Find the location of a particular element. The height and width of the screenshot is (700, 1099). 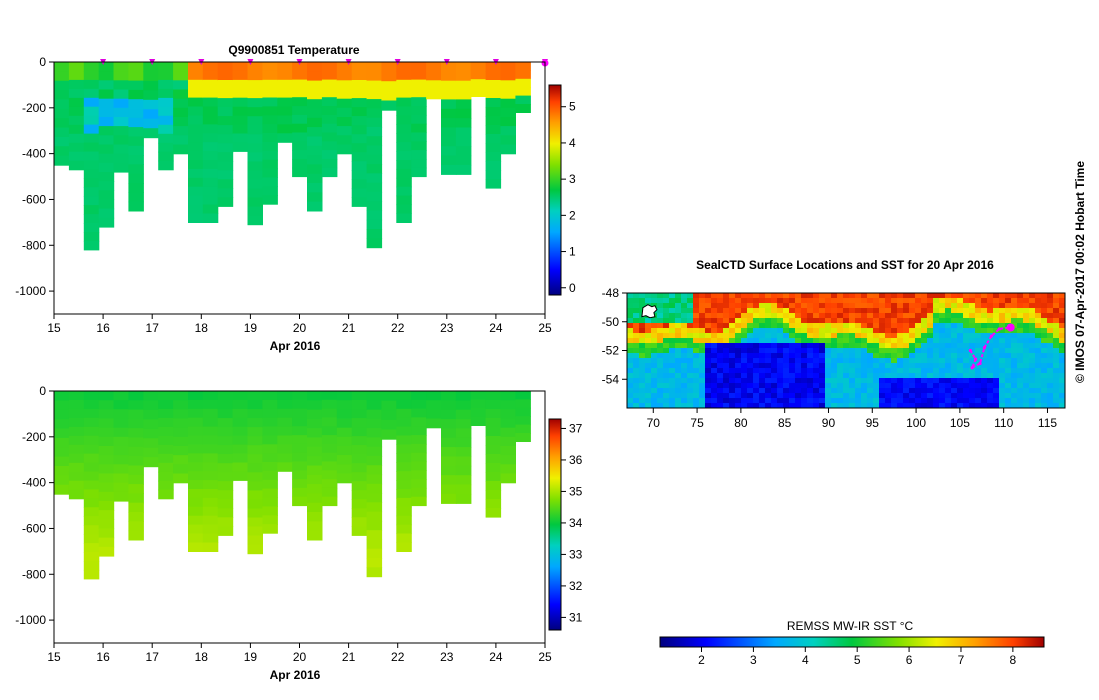

track-point is located at coordinates (980, 363).